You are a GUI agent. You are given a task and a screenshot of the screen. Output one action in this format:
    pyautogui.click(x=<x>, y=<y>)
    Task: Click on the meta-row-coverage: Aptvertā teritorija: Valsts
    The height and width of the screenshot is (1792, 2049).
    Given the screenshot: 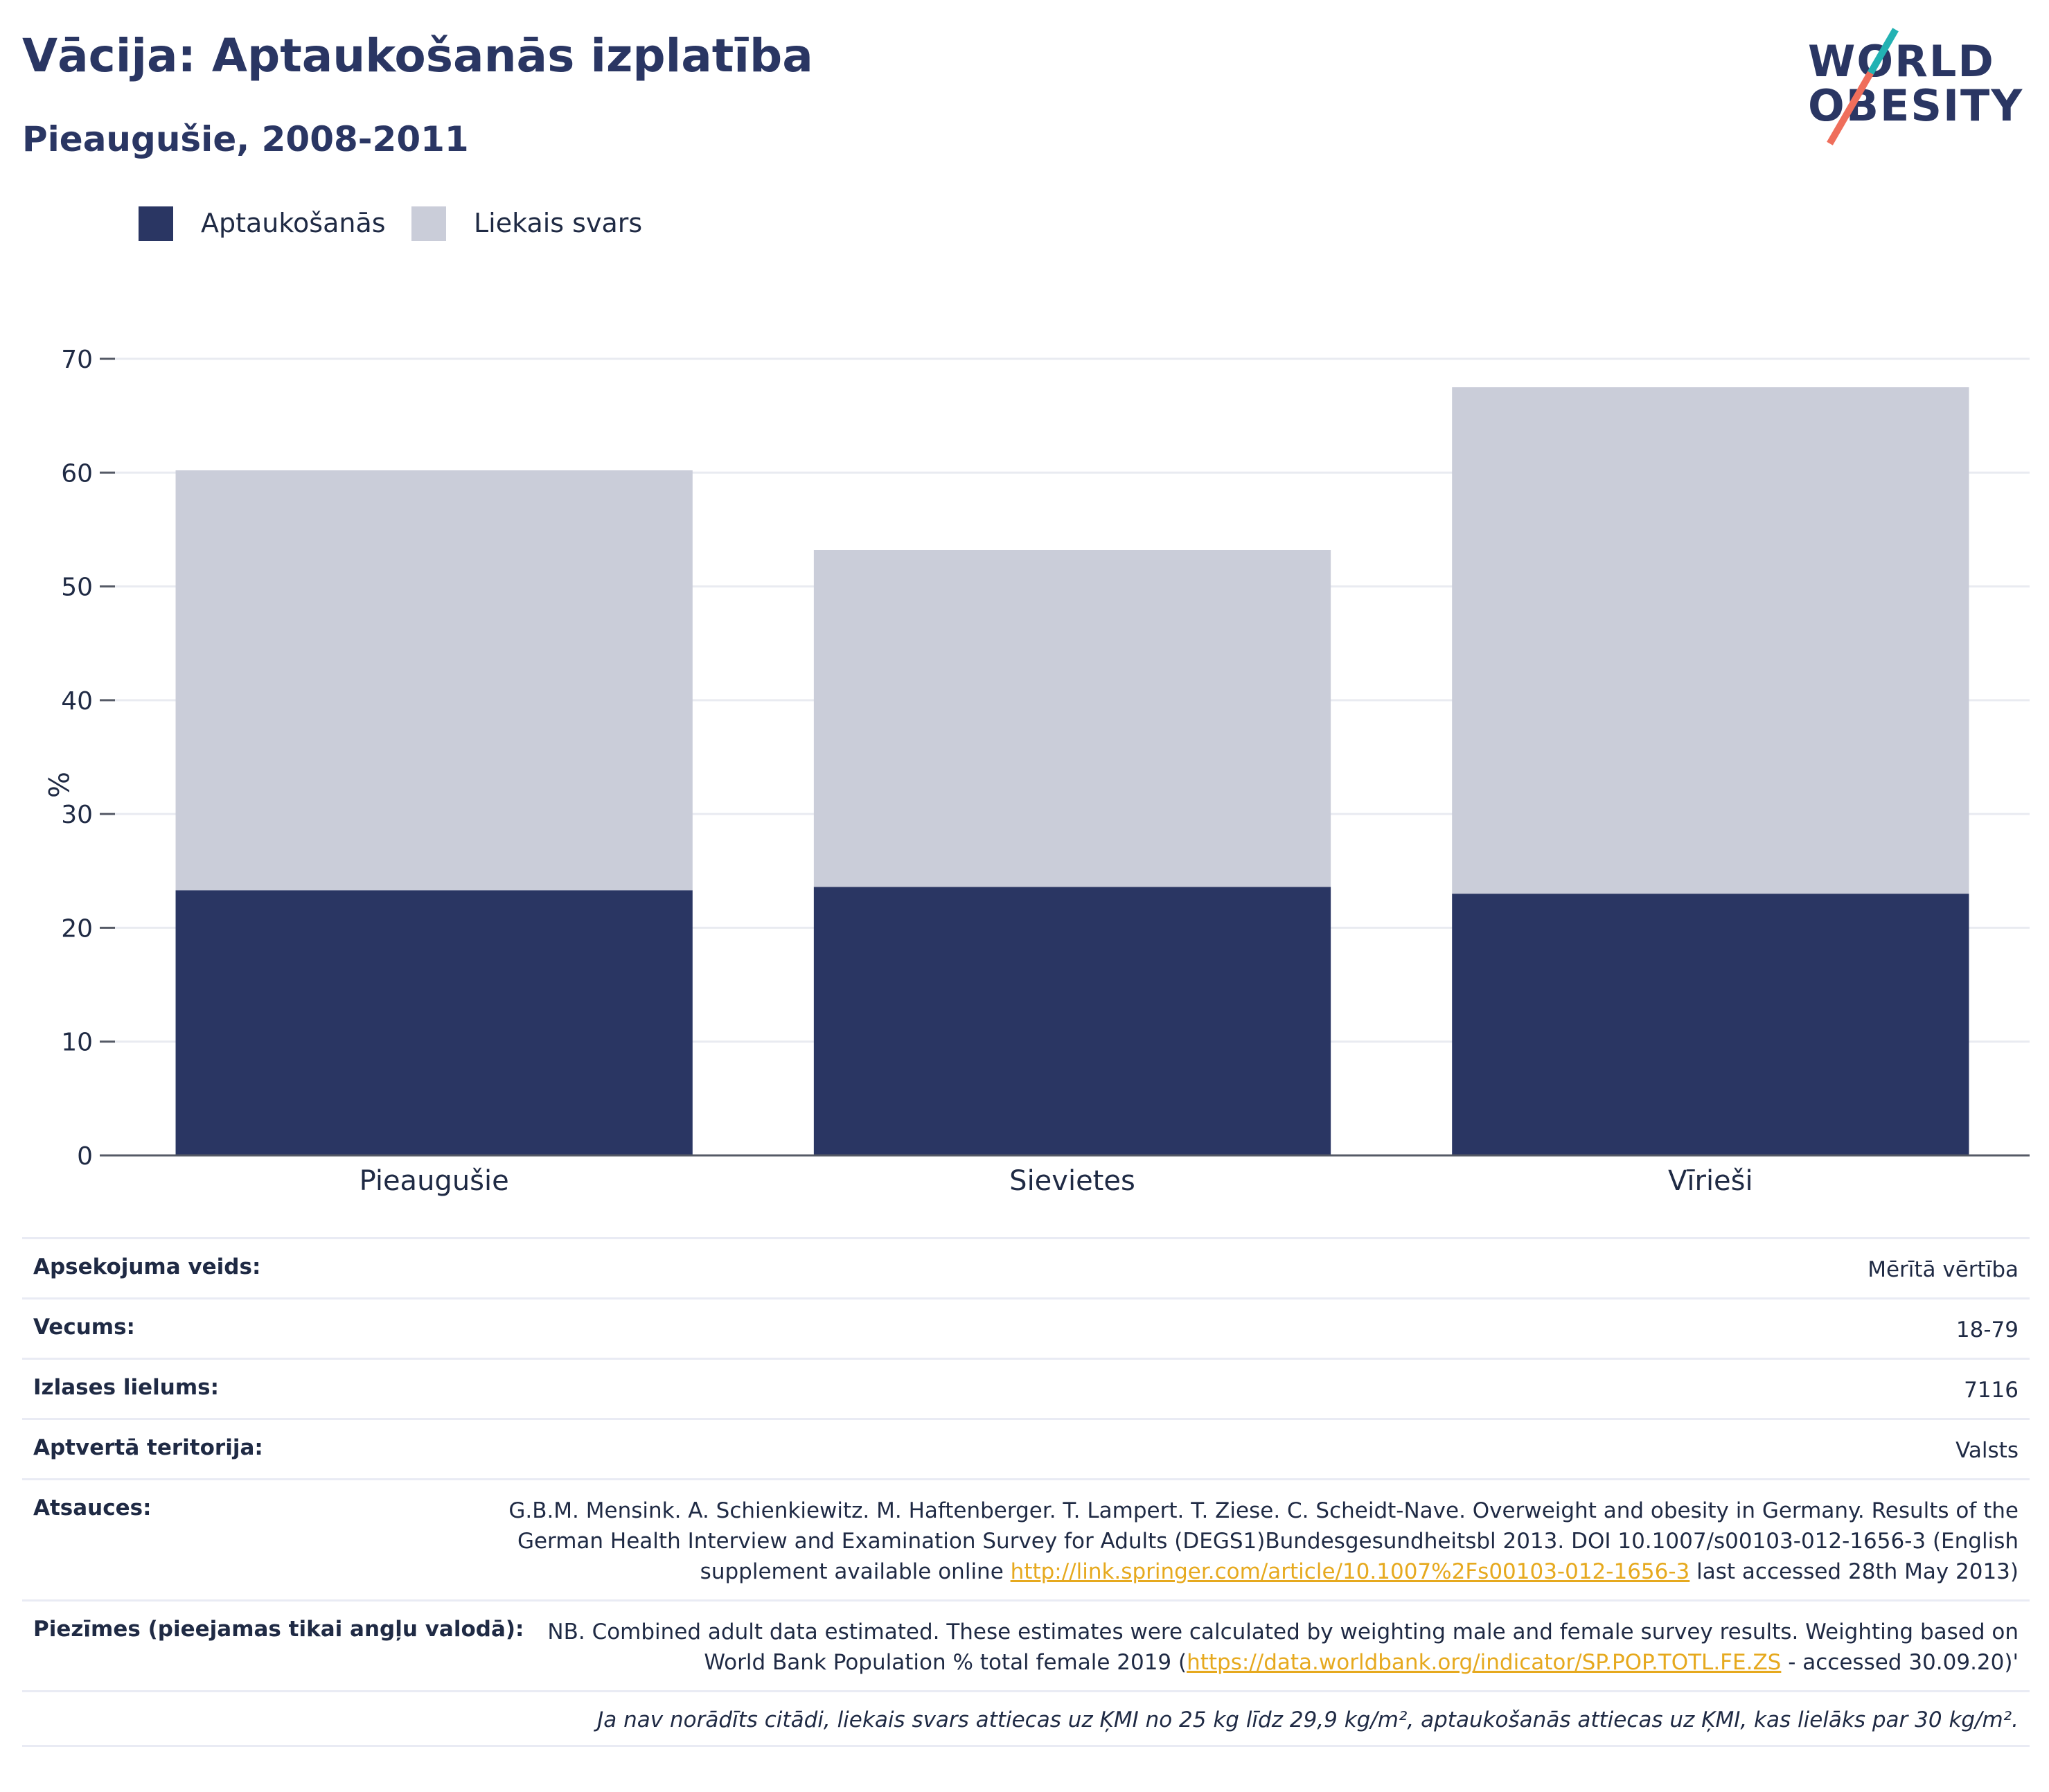 What is the action you would take?
    pyautogui.click(x=1026, y=1448)
    